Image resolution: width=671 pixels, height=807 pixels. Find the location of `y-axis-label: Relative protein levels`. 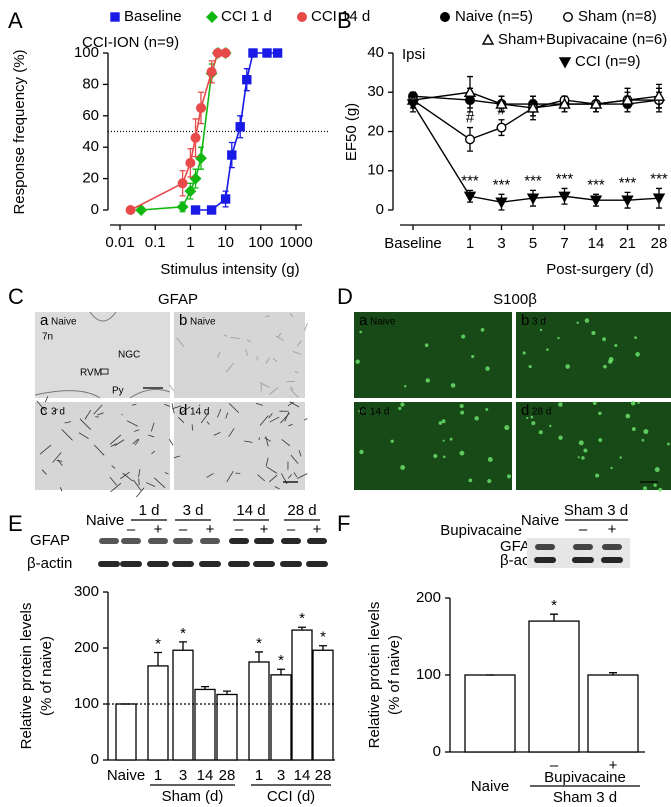

y-axis-label: Relative protein levels is located at coordinates (26, 676).